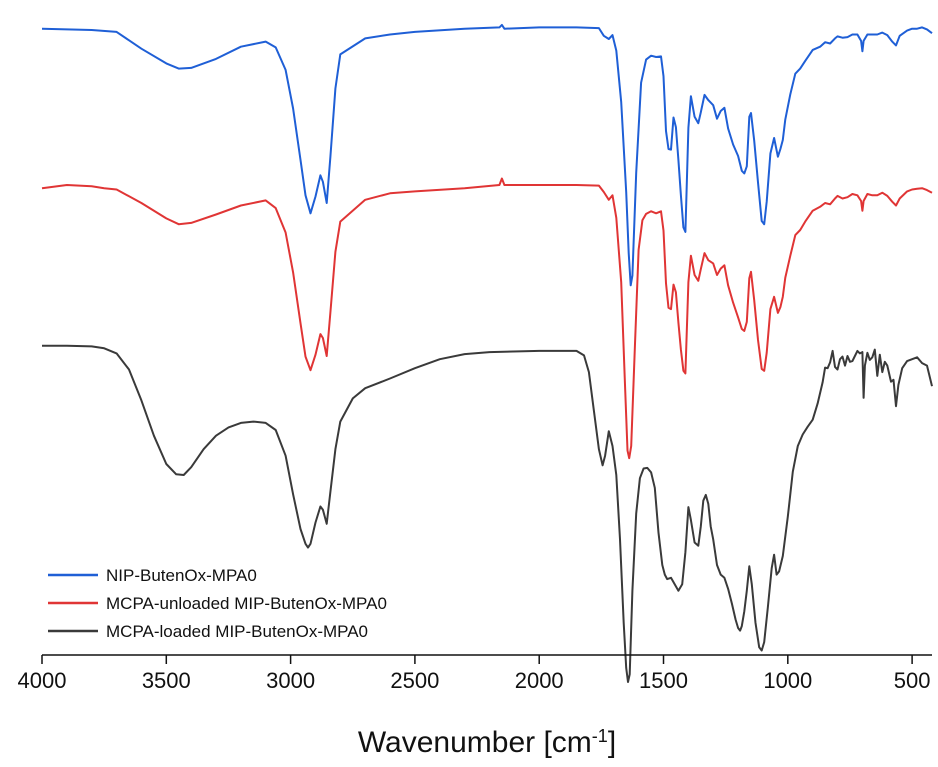 The width and height of the screenshot is (938, 767). Describe the element at coordinates (663, 680) in the screenshot. I see `x-tick-label-1500: 1500` at that location.